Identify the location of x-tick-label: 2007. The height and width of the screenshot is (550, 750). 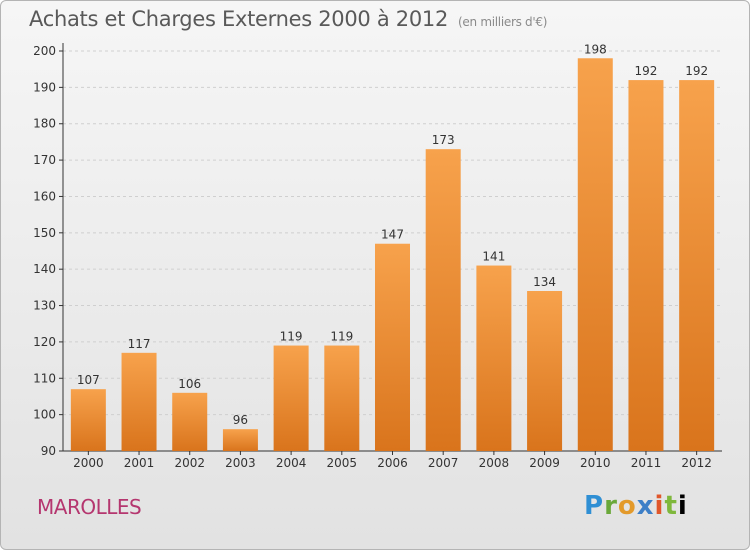
(443, 463).